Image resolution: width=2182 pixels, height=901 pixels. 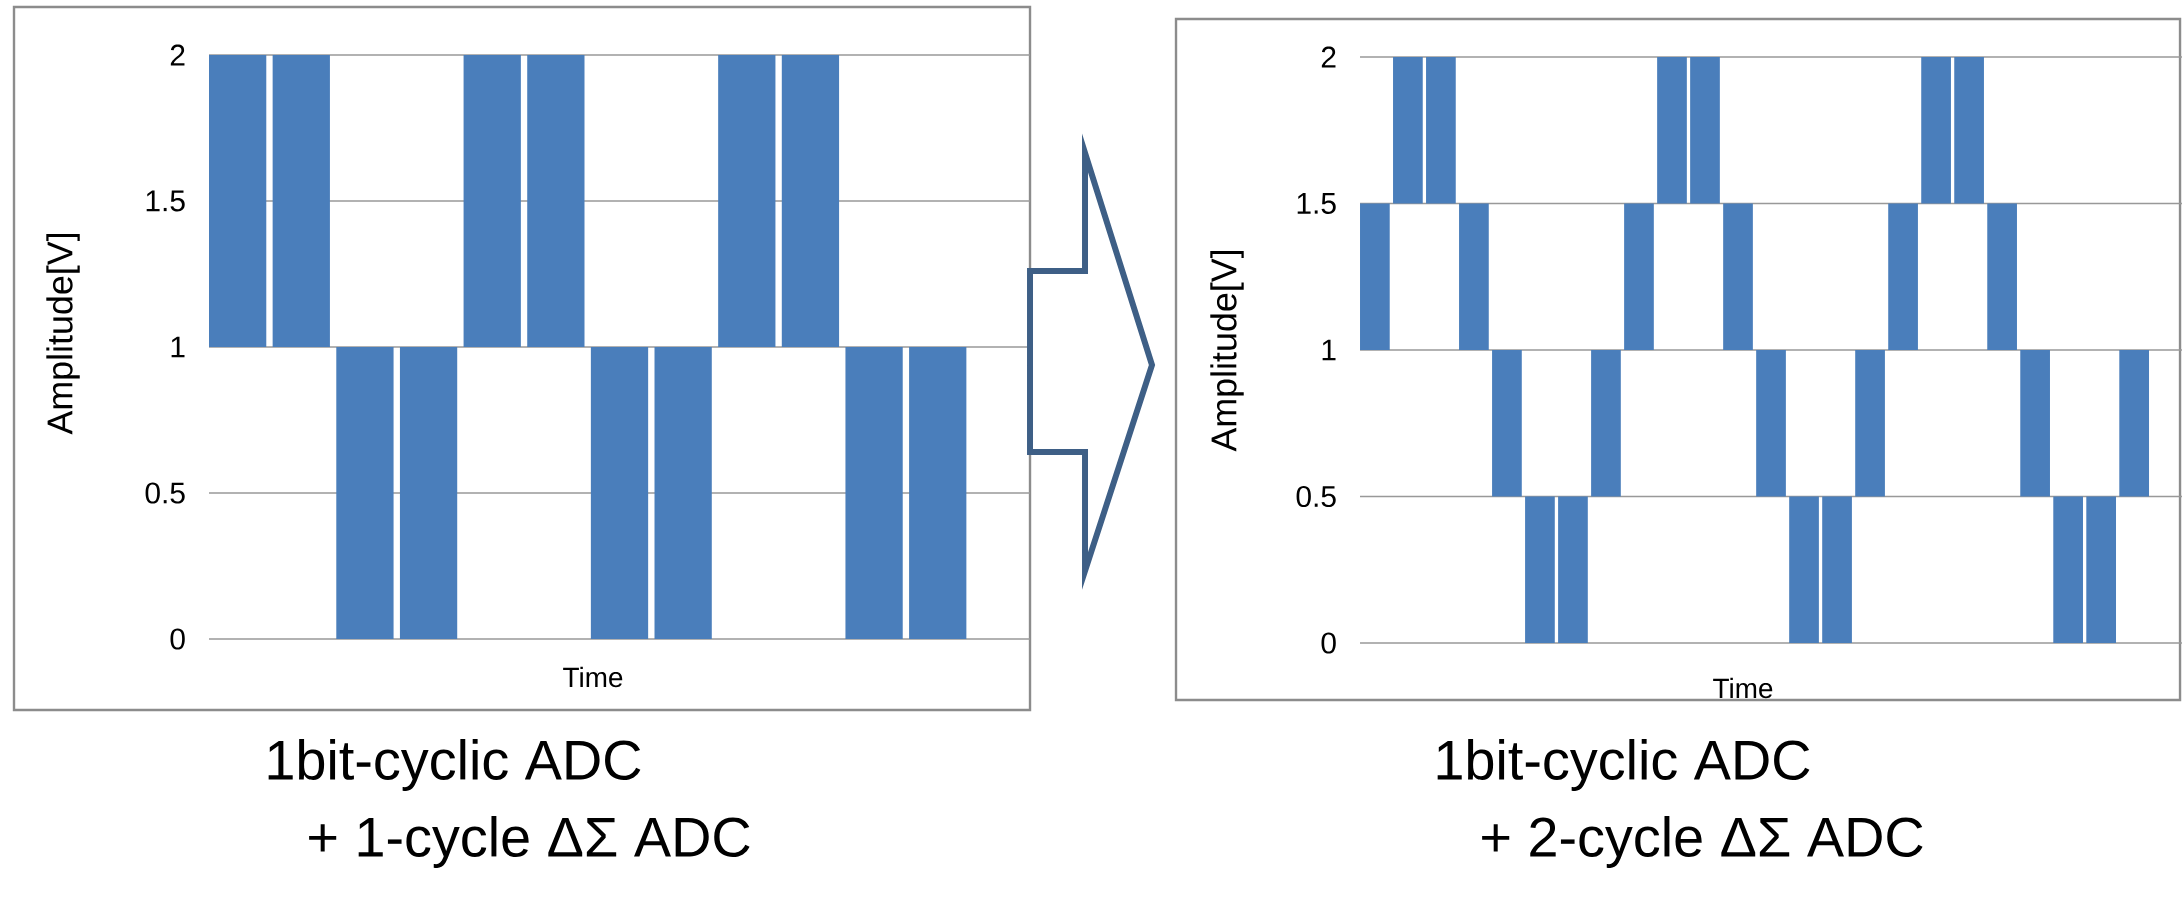 I want to click on text: + 2-cycle ΔΣ ADC, so click(x=1702, y=842).